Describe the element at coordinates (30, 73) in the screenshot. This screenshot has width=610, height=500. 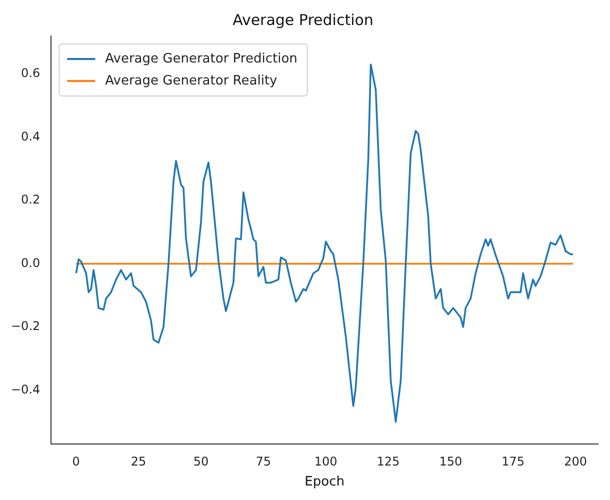
I see `y-tick-label: 0.6` at that location.